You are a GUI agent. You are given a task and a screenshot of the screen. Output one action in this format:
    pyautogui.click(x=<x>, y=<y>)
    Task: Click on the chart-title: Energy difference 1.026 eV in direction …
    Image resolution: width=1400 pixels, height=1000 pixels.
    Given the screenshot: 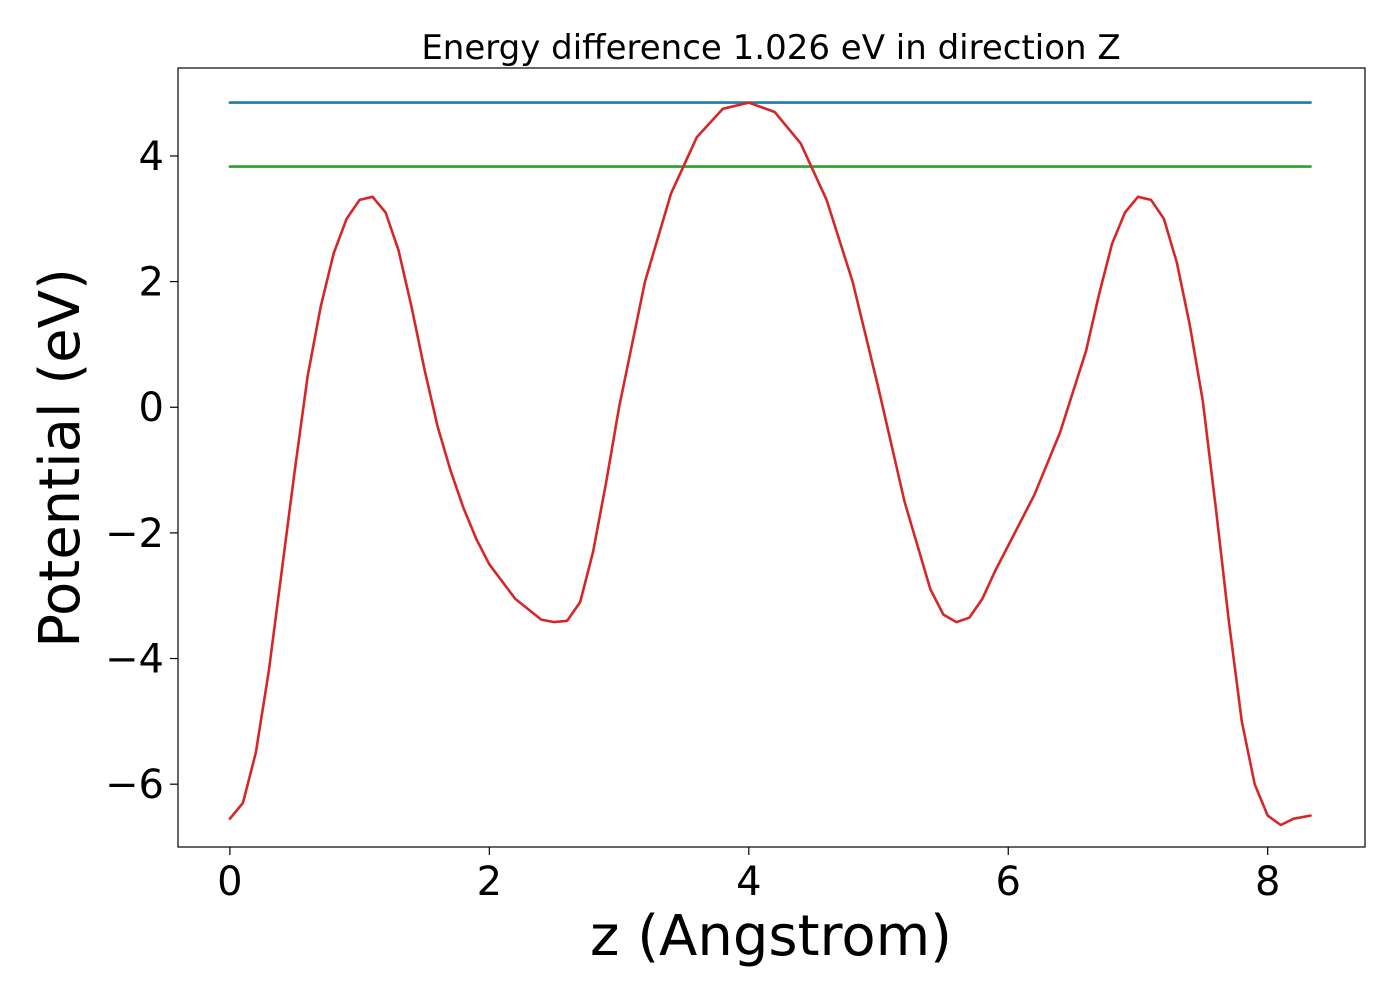 What is the action you would take?
    pyautogui.click(x=770, y=48)
    